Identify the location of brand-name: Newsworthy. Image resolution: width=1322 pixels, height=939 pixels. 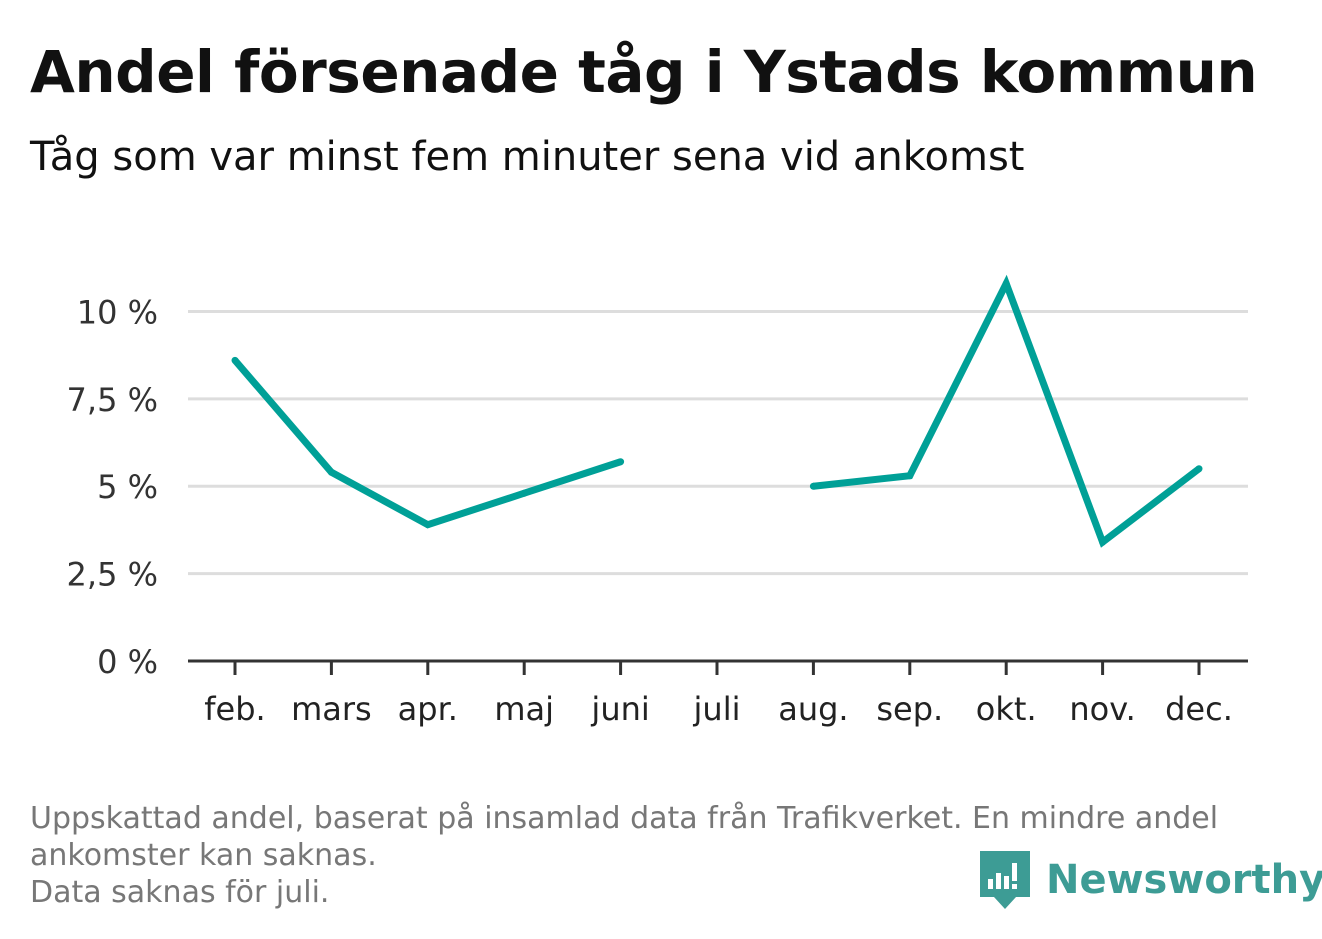
(1184, 880).